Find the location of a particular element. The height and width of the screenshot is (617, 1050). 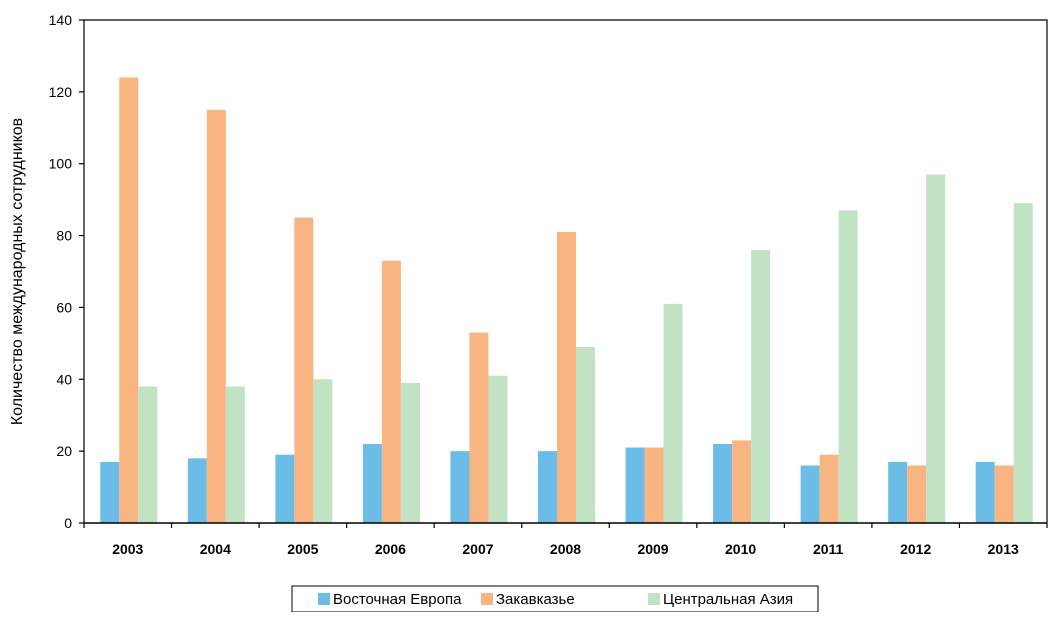

x-category-label: 2009 is located at coordinates (652, 549).